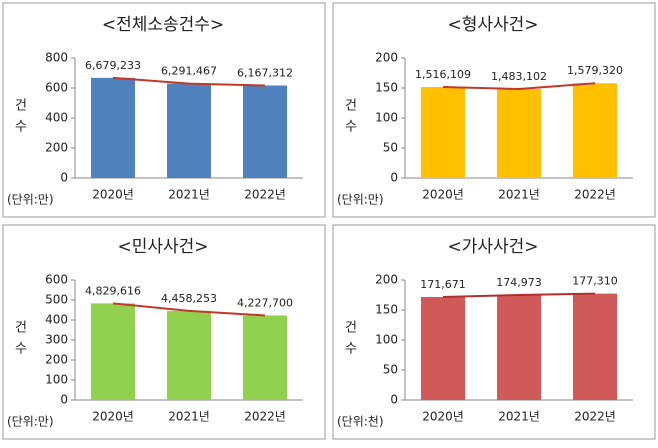  I want to click on value-label: 6,167,312, so click(265, 72).